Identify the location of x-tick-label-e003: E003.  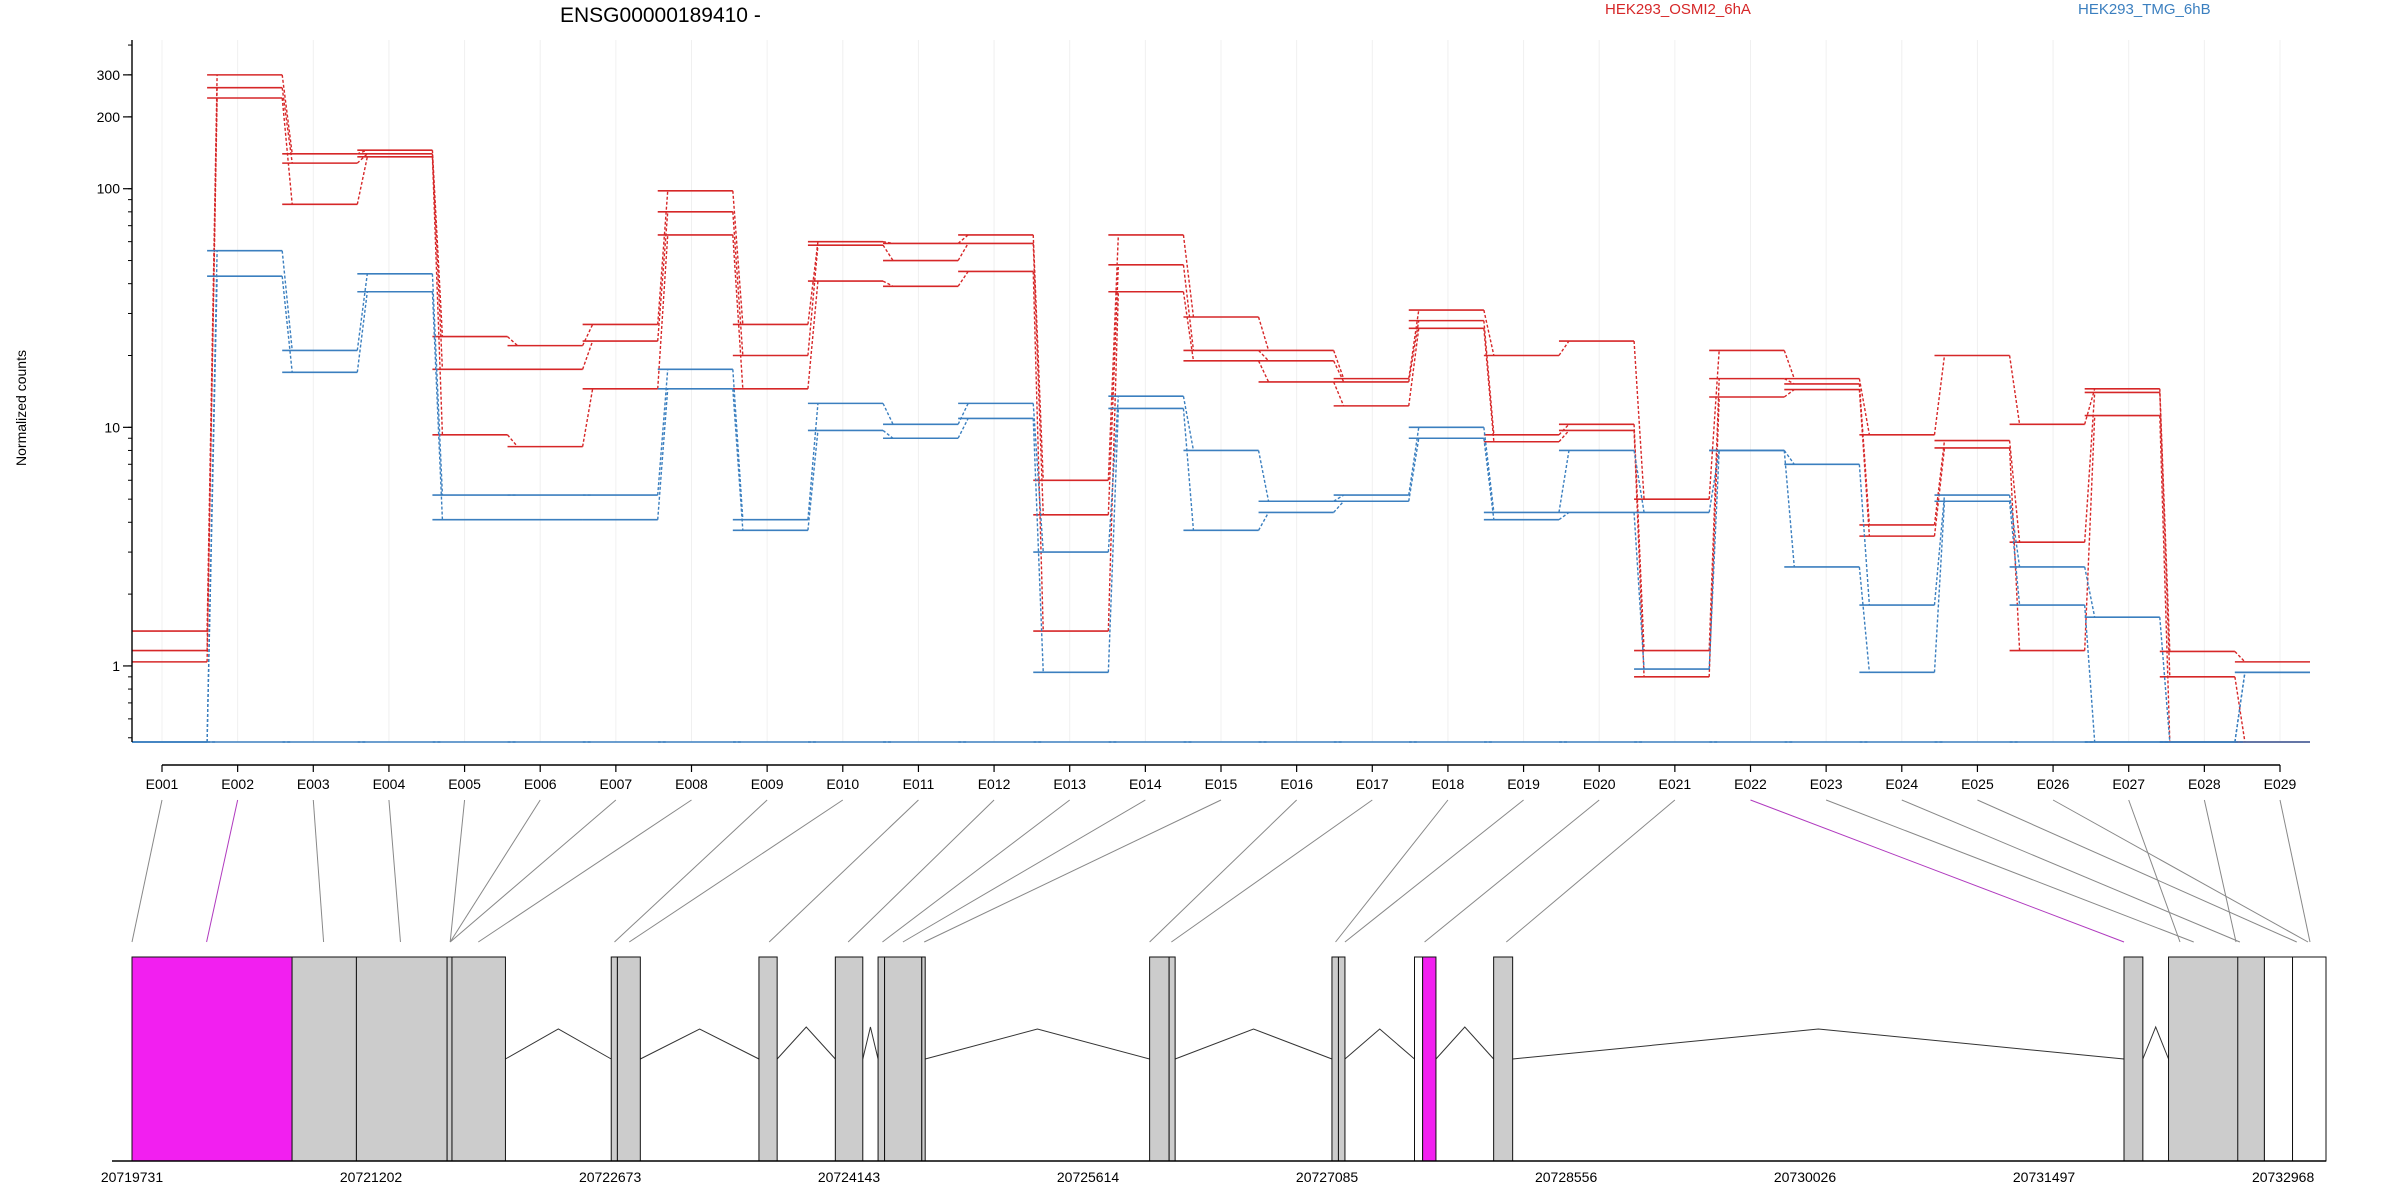
(313, 784).